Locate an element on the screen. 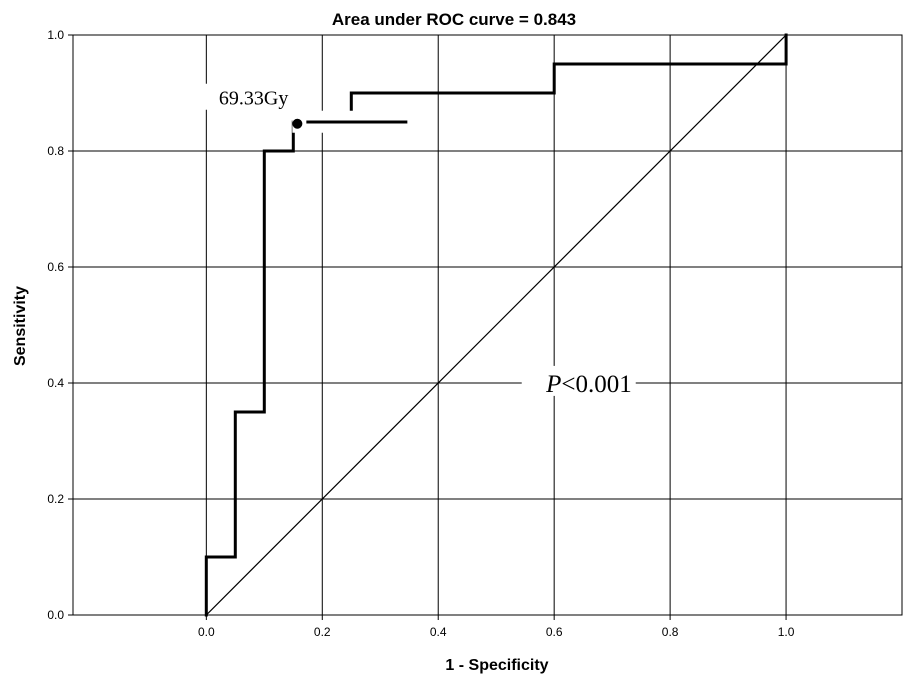 The image size is (908, 677). x-axis-label: 1 - Specificity is located at coordinates (496, 665).